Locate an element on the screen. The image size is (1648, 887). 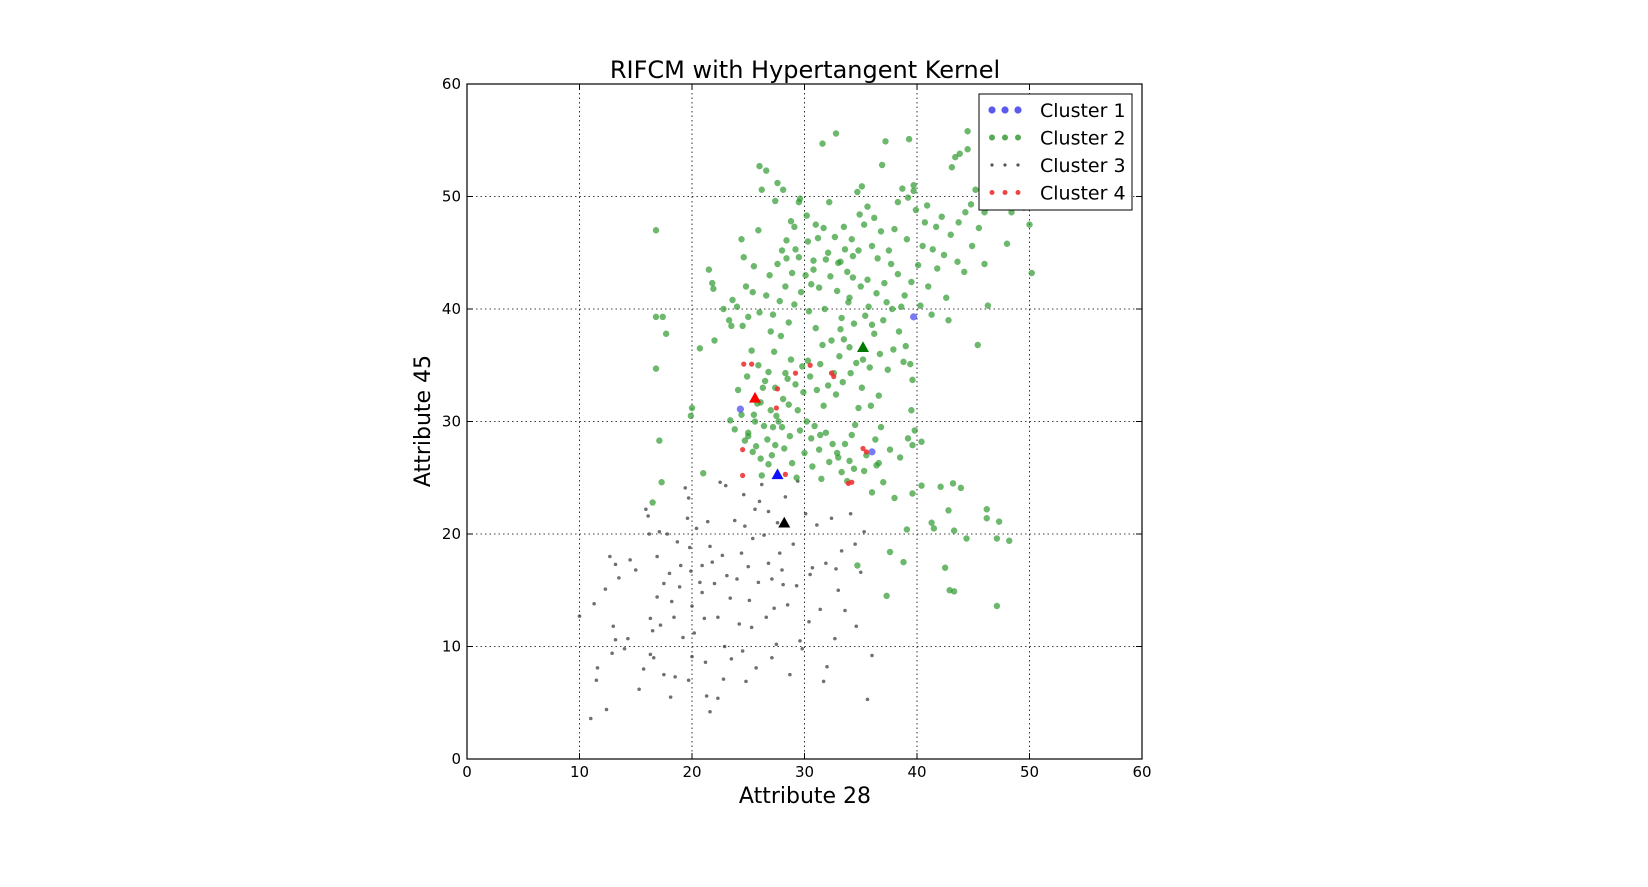
y-tick-label: 20 is located at coordinates (451, 534).